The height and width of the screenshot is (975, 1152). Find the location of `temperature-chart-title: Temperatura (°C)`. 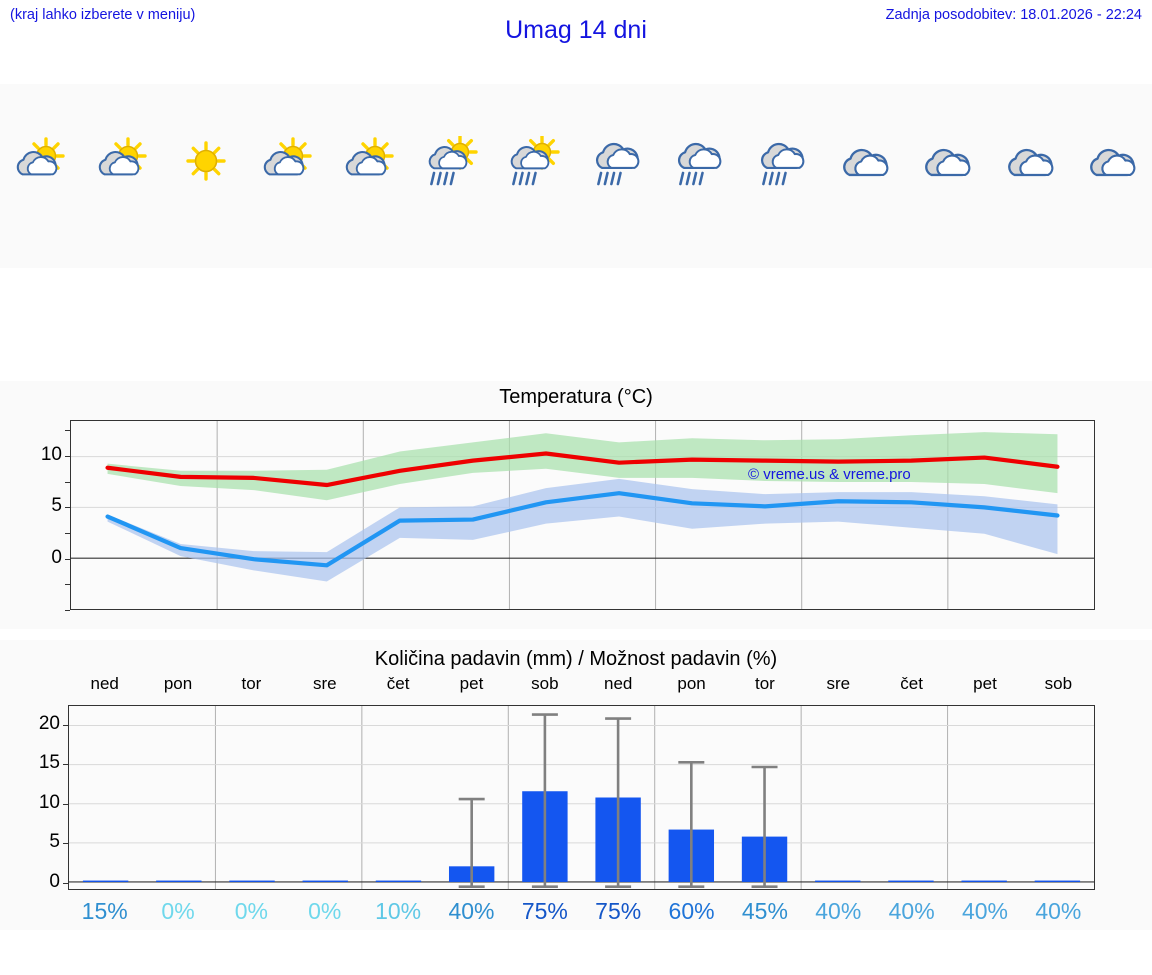

temperature-chart-title: Temperatura (°C) is located at coordinates (576, 397).